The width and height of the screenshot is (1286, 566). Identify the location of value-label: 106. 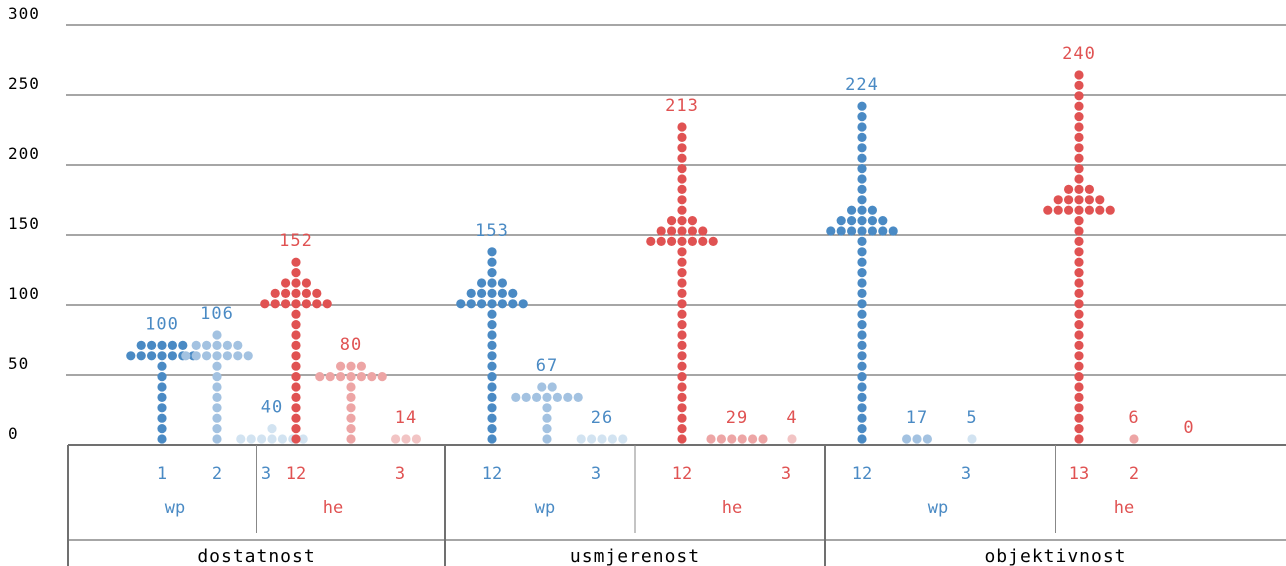
(217, 314).